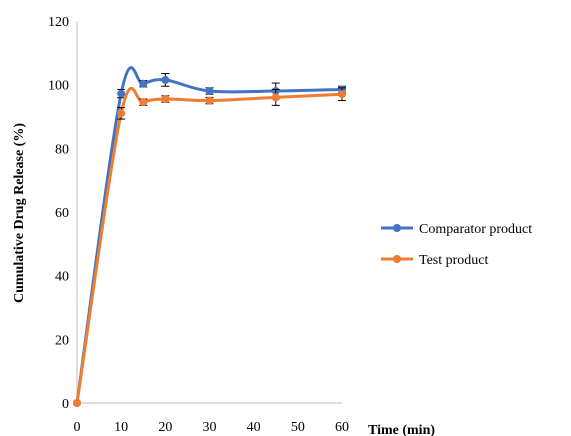 This screenshot has width=571, height=436. I want to click on x-tick-label: 40, so click(254, 427).